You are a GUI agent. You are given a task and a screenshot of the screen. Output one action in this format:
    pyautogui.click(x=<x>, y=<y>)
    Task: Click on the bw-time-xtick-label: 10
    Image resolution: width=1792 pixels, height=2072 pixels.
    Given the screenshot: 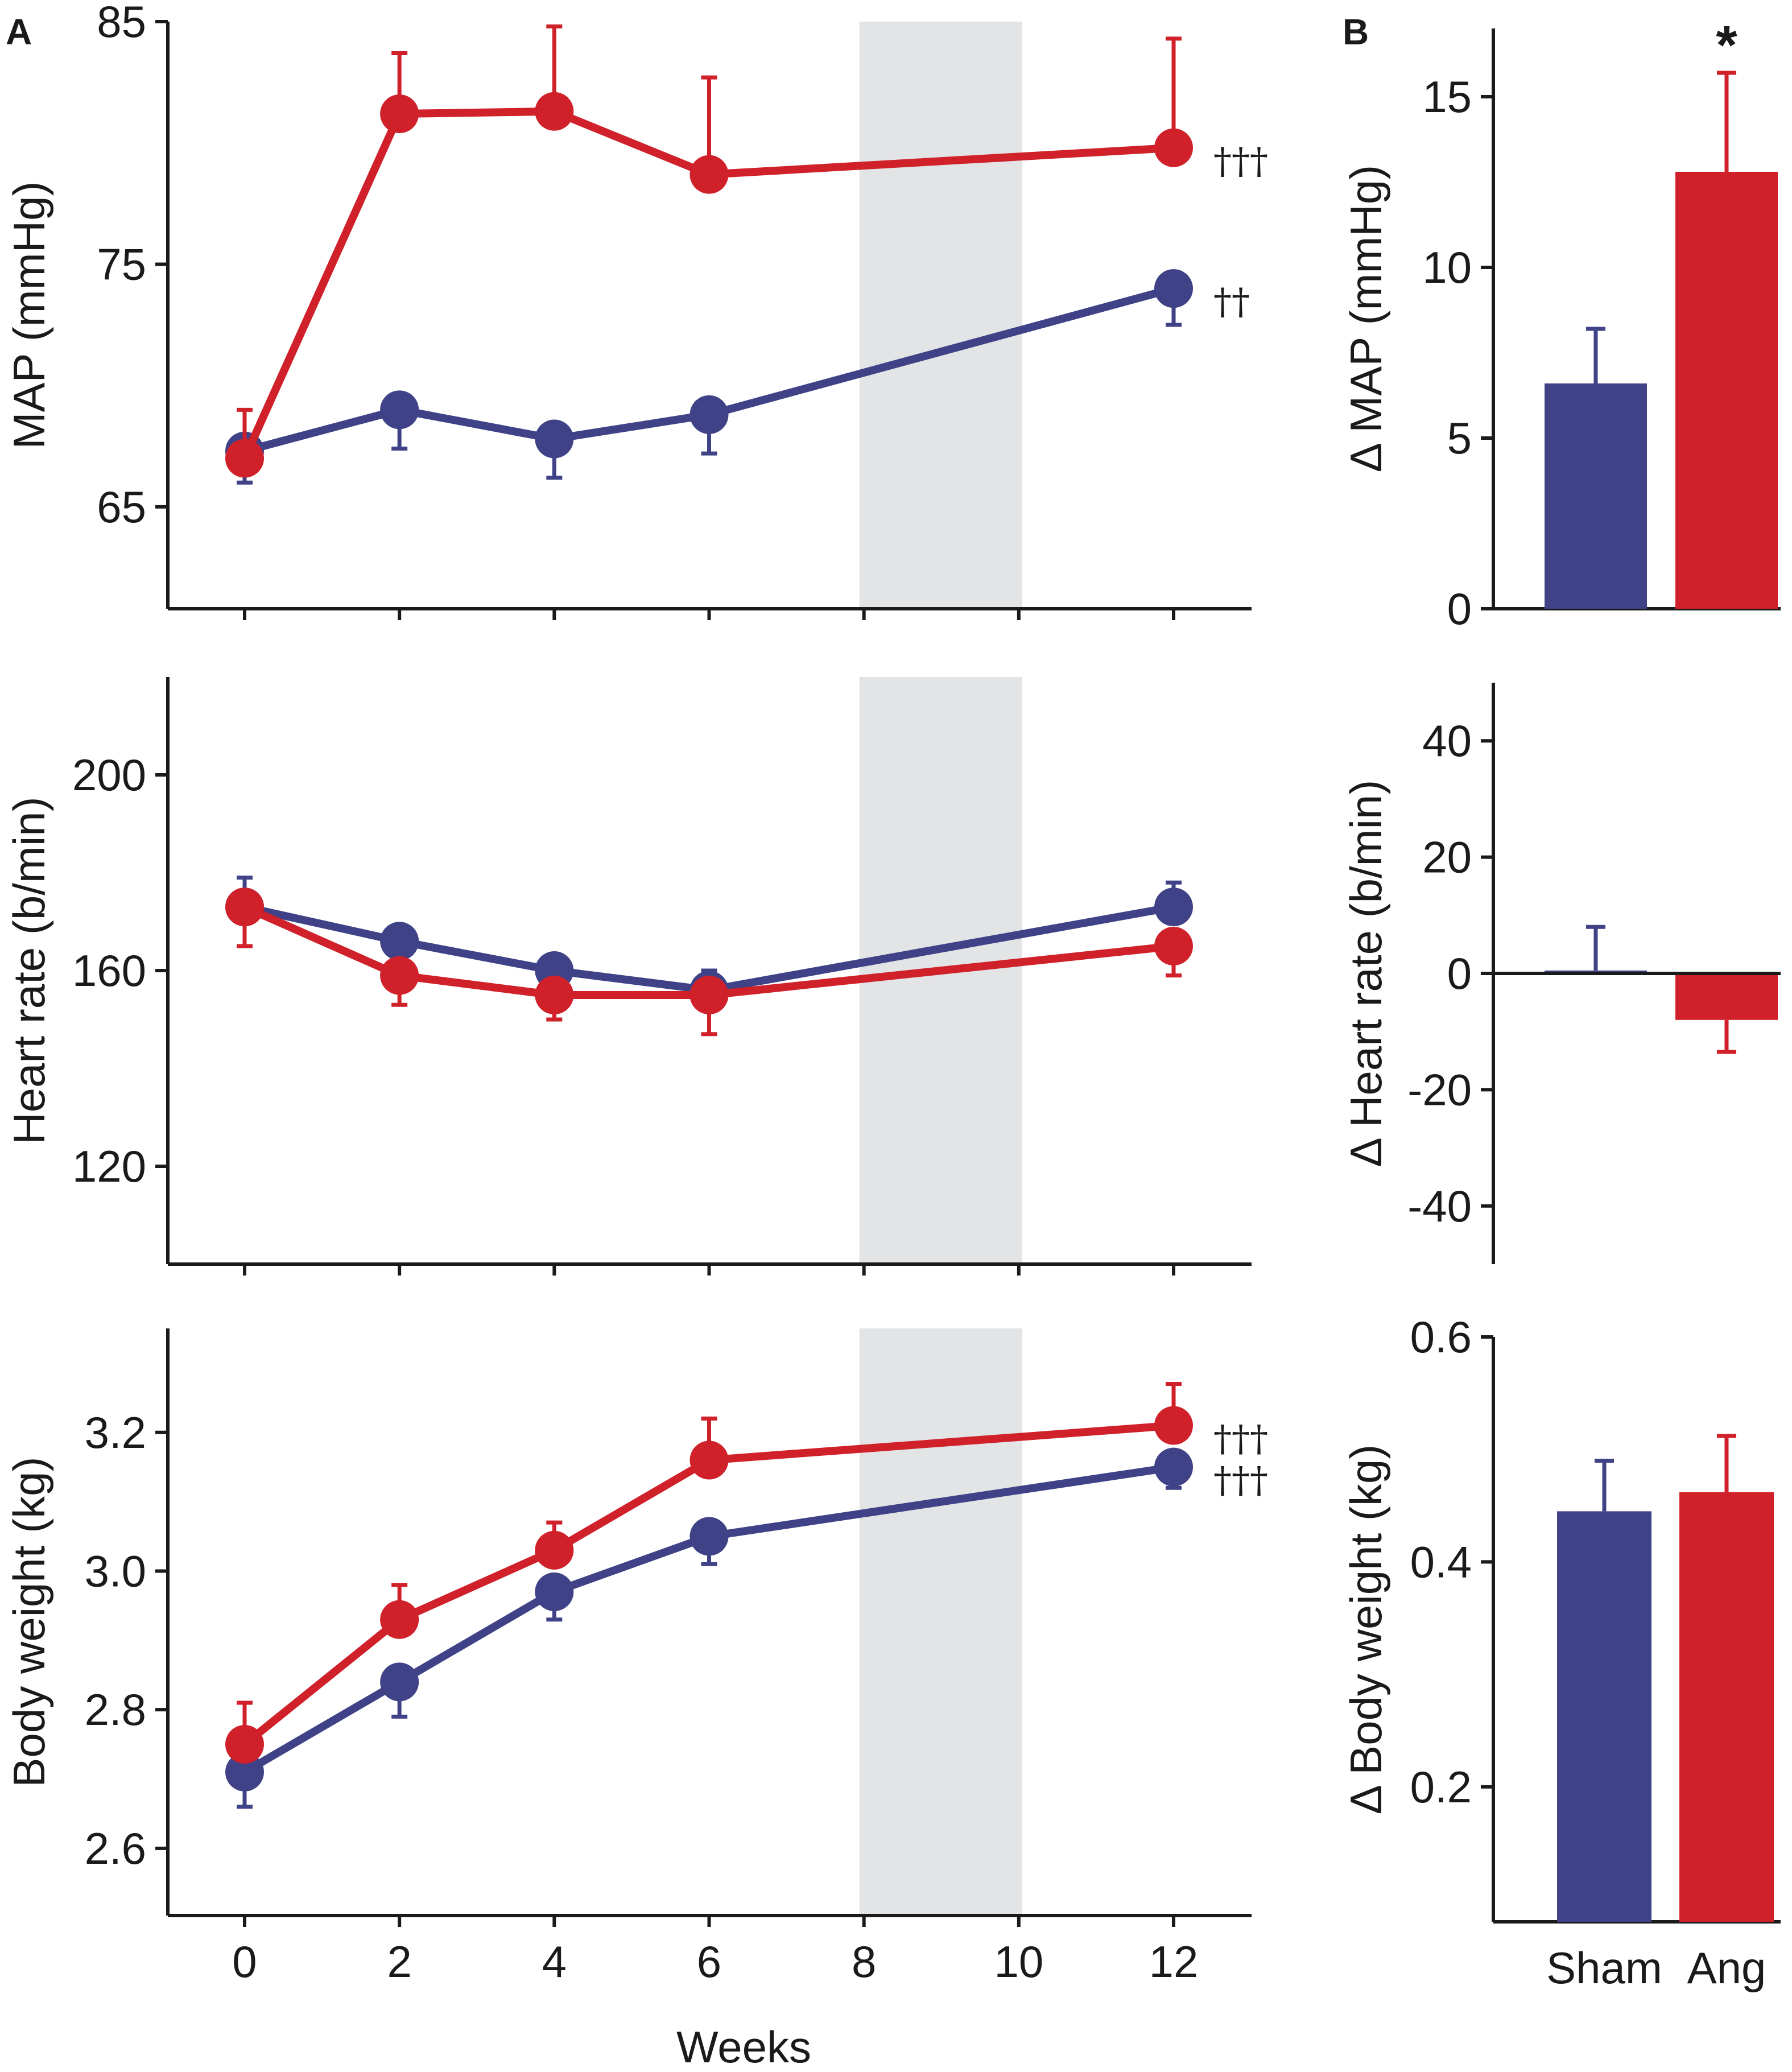 What is the action you would take?
    pyautogui.click(x=1018, y=1962)
    